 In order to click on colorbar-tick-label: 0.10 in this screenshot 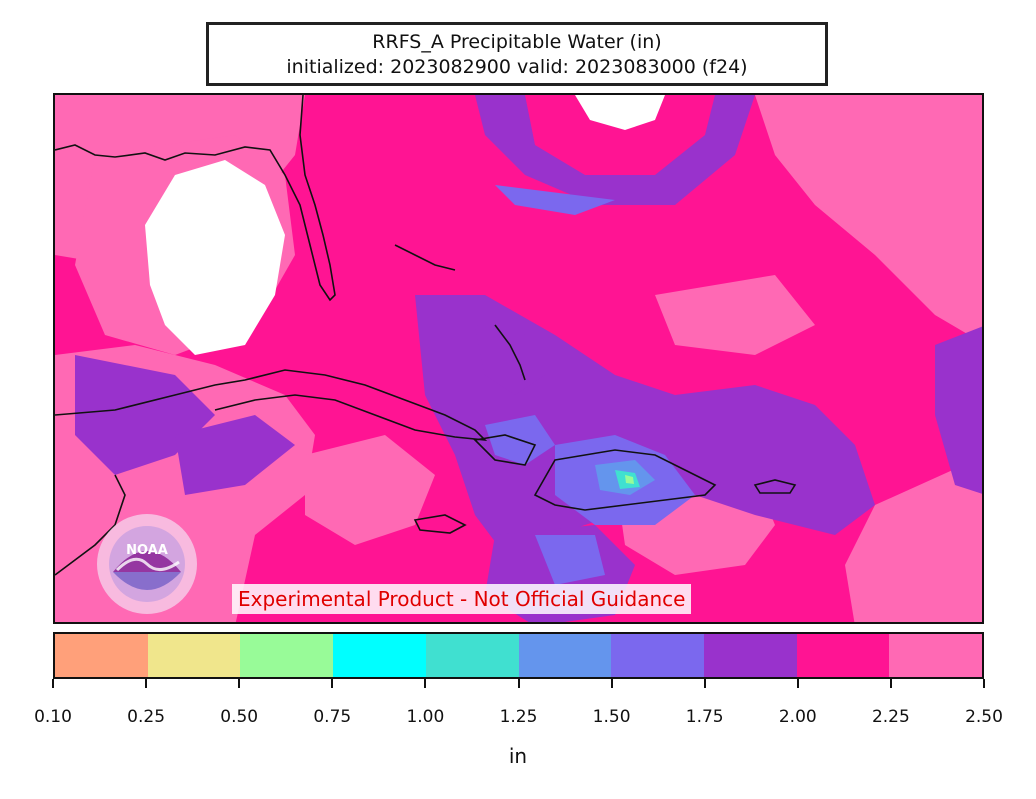, I will do `click(53, 717)`.